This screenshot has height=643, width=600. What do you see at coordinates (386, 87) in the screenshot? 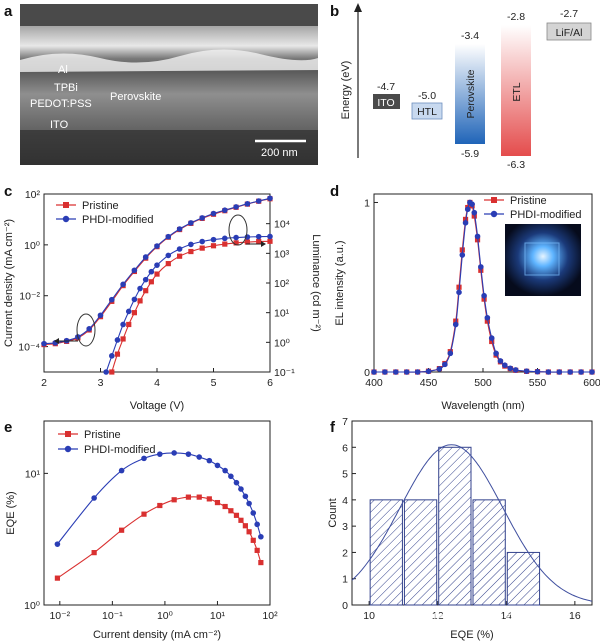
I see `level-ito-top: -4.7` at bounding box center [386, 87].